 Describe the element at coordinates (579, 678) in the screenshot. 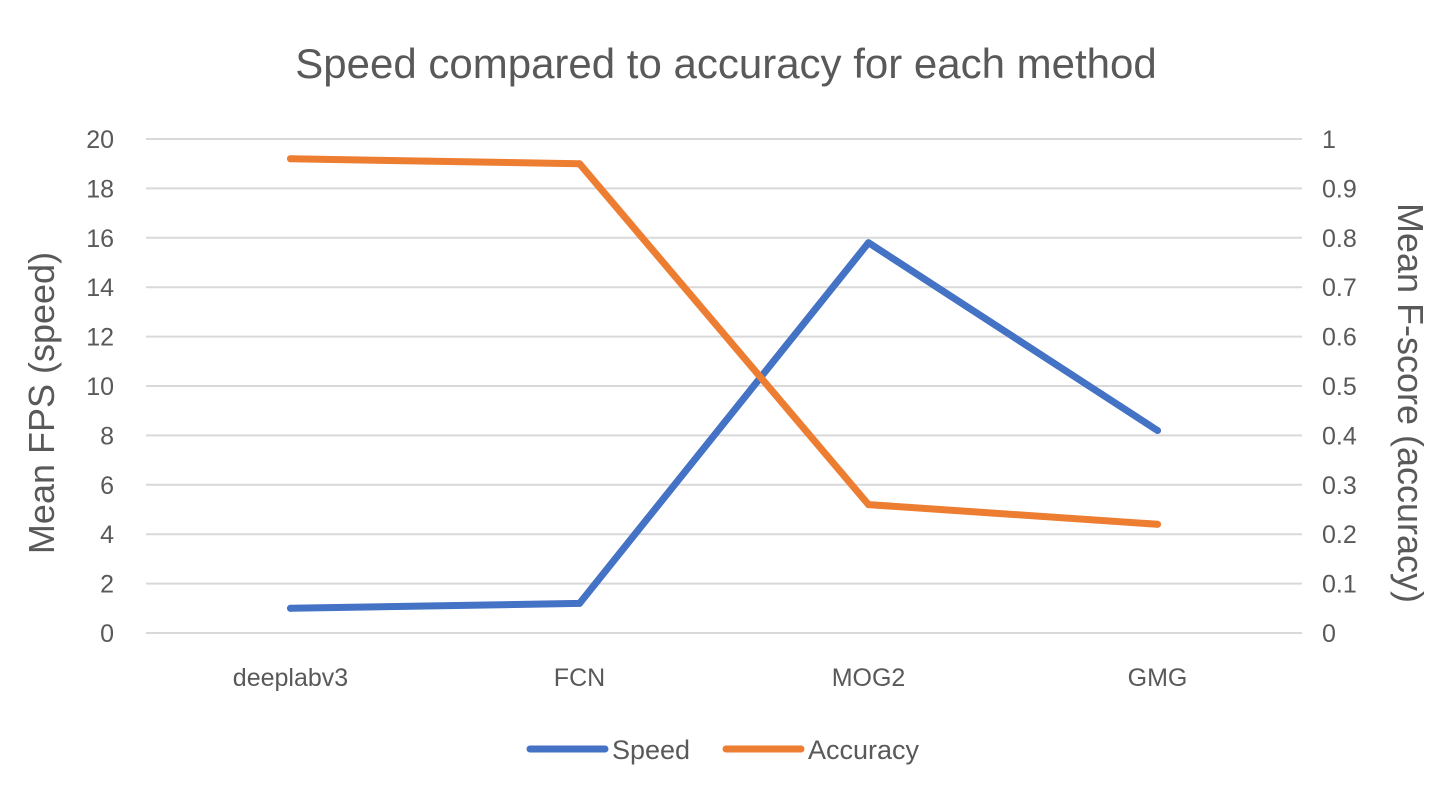

I see `x-tick-label: FCN` at that location.